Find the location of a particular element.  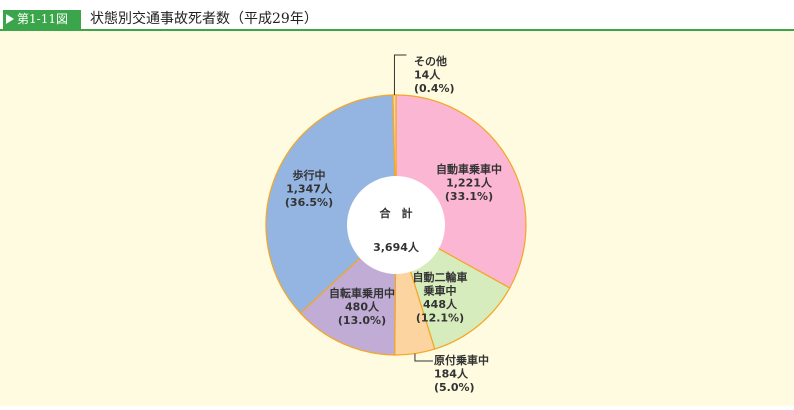

slice-label-4: 歩行中 1,347人(36.5%) is located at coordinates (309, 188).